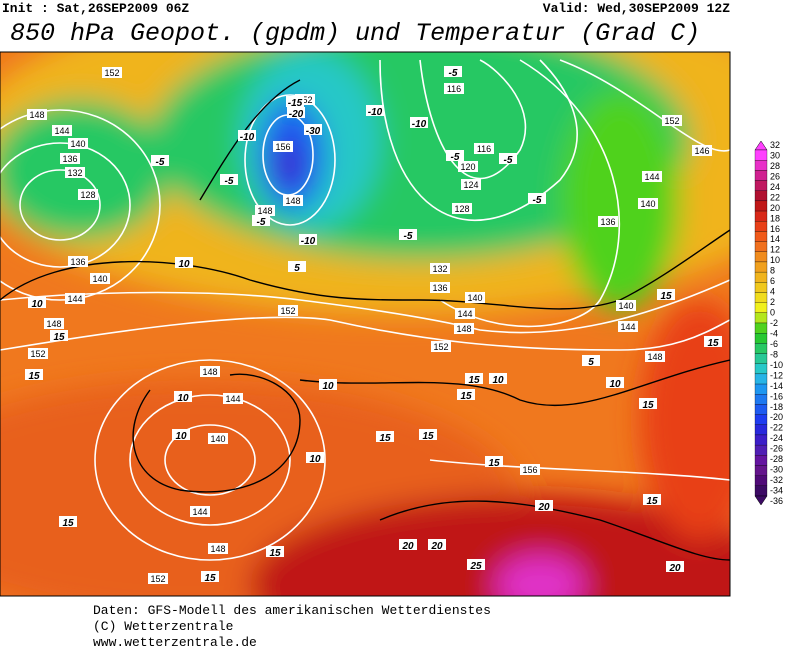 Image resolution: width=790 pixels, height=653 pixels. I want to click on colorbar-label: 28, so click(775, 166).